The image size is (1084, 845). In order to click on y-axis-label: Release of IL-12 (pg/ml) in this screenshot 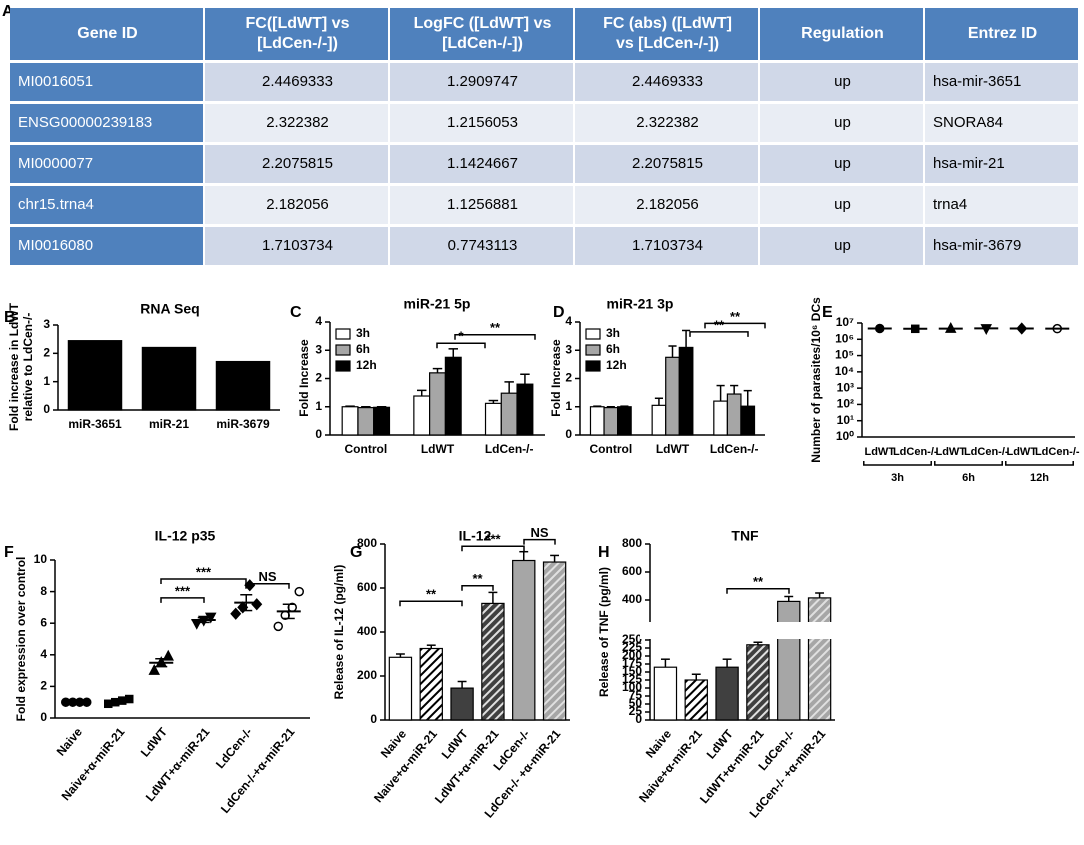, I will do `click(339, 632)`.